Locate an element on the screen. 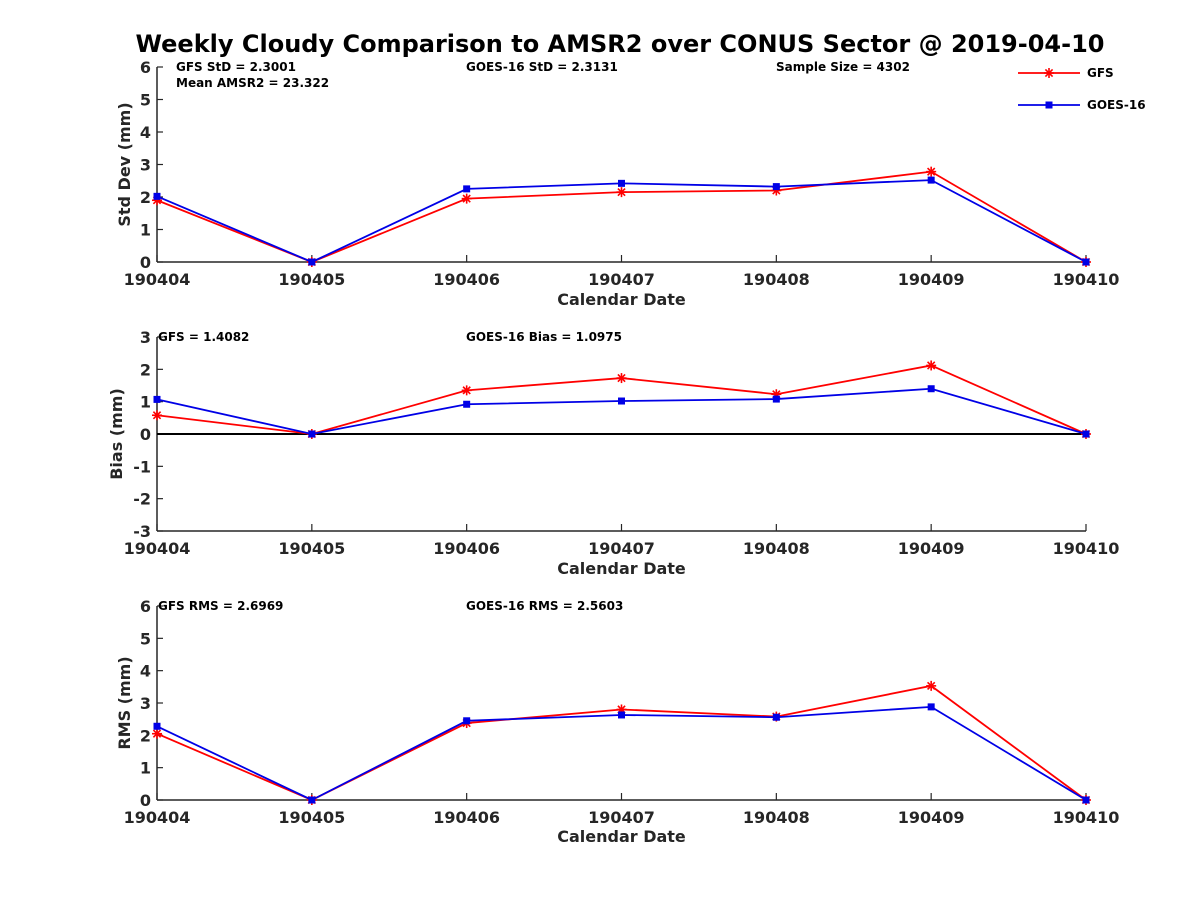 Image resolution: width=1200 pixels, height=900 pixels. stat-annotation: Sample Size = 4302 is located at coordinates (843, 67).